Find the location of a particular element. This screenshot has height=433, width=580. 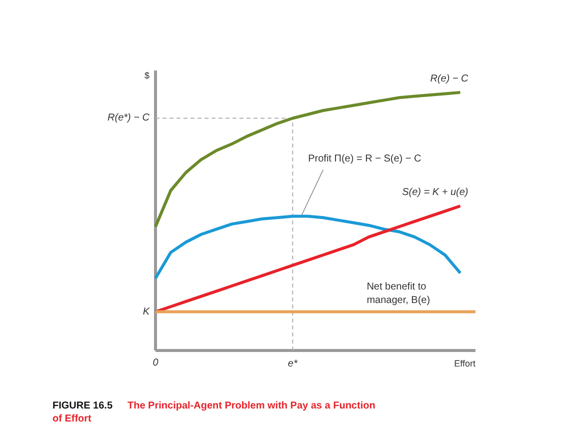

series-label: Net benefit to manager, B(e) is located at coordinates (398, 294).